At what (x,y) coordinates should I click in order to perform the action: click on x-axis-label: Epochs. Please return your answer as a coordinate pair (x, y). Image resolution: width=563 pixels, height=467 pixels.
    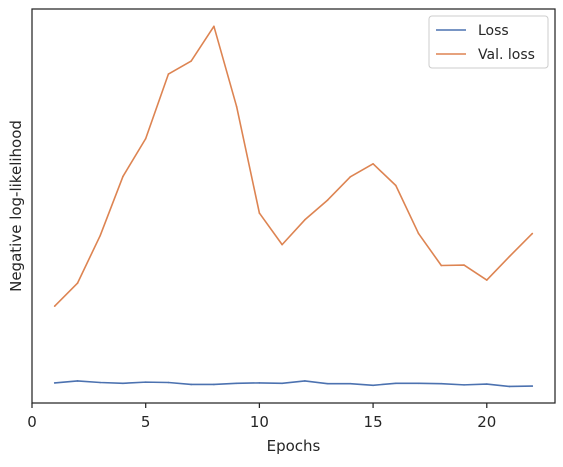
    Looking at the image, I should click on (294, 446).